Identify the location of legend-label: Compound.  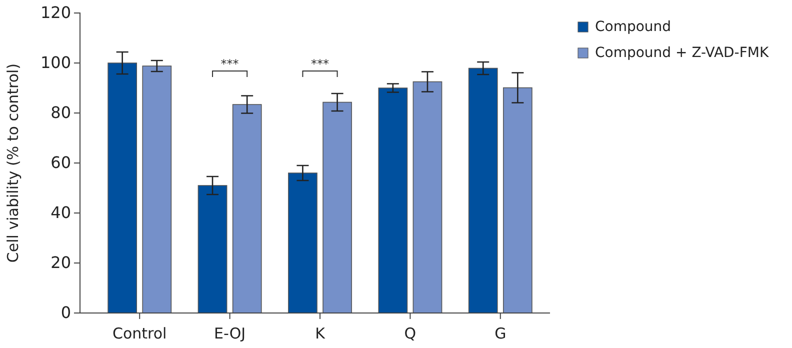
(633, 27).